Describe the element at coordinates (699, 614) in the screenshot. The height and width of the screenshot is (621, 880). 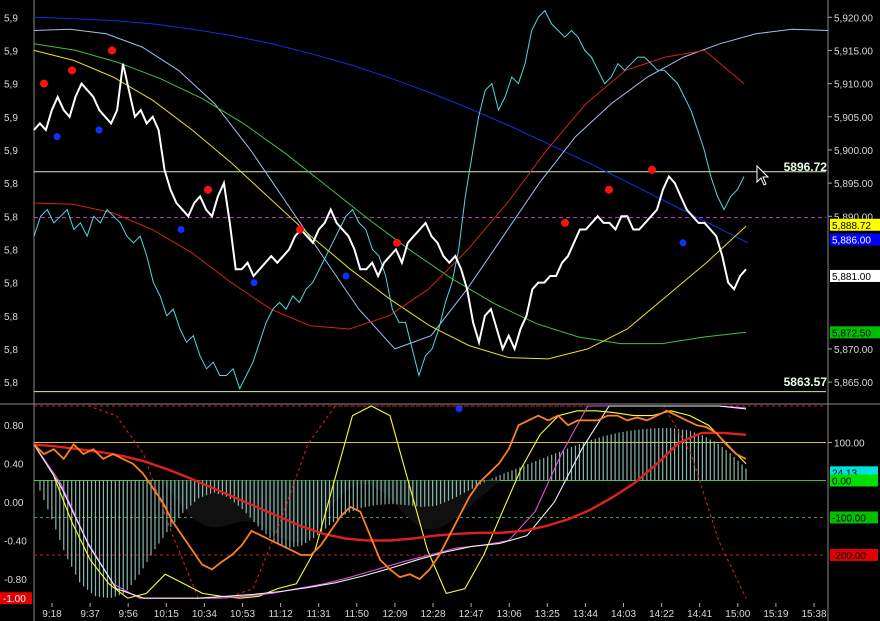
I see `time-tick-label: 14:41` at that location.